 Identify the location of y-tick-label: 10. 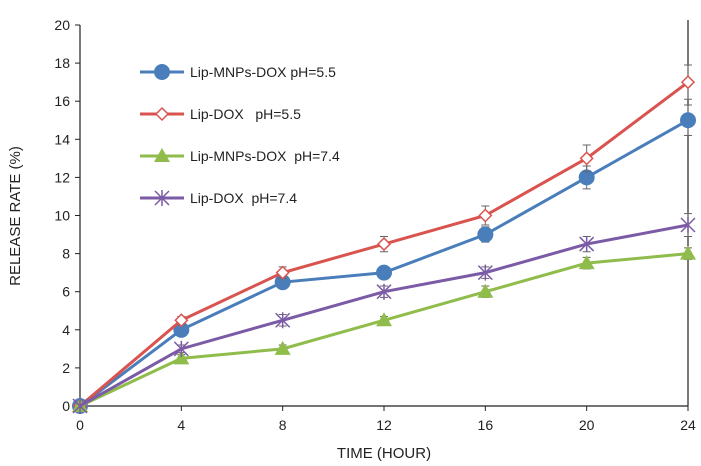
(62, 216).